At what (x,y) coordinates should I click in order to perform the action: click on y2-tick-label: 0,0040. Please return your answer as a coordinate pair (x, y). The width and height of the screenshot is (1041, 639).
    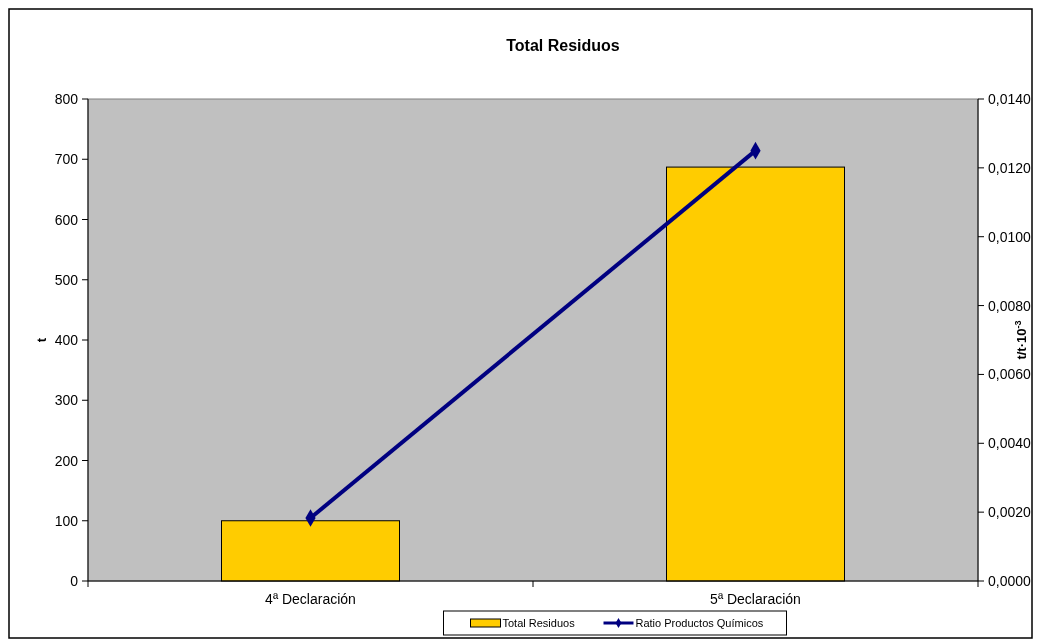
    Looking at the image, I should click on (1010, 443).